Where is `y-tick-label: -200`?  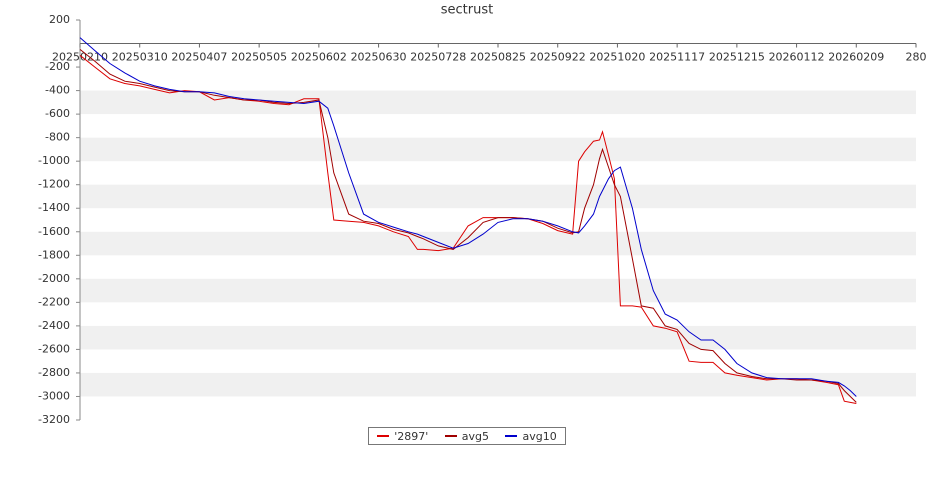 y-tick-label: -200 is located at coordinates (57, 66).